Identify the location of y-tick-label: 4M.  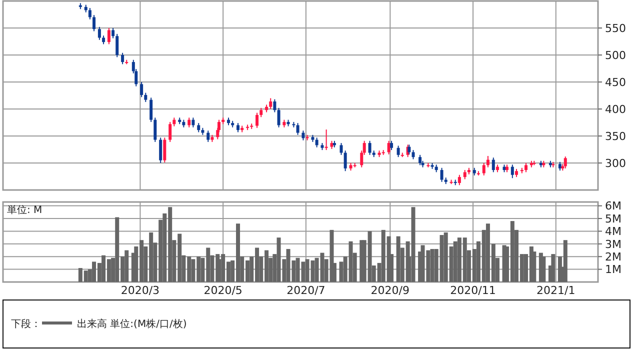
(613, 231).